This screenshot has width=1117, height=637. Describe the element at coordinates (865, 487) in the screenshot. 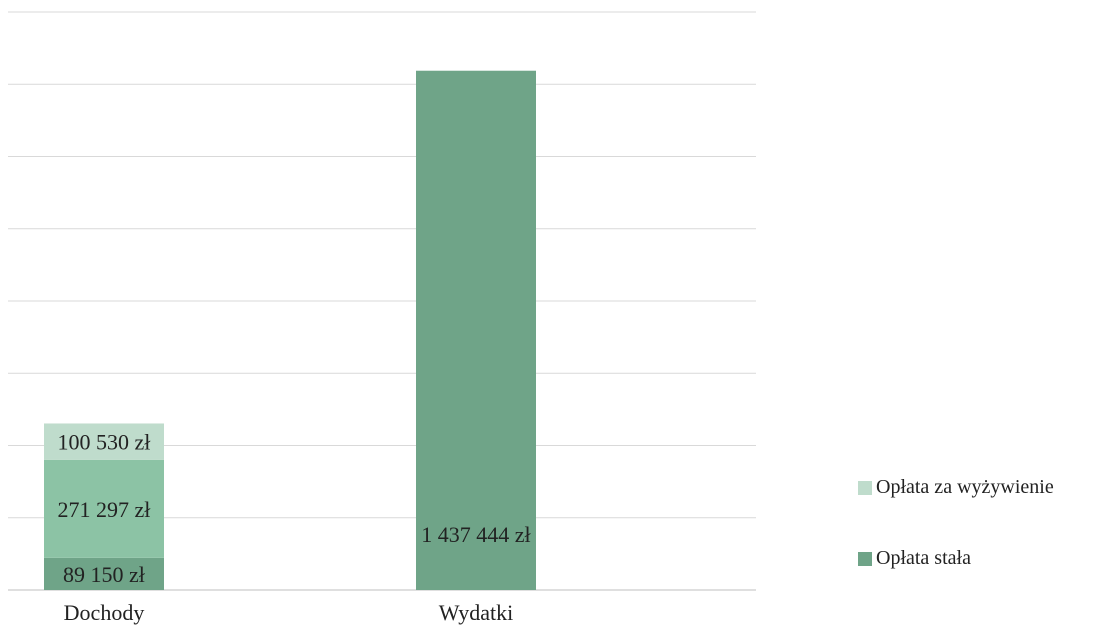

I see `legend-swatch-light` at that location.